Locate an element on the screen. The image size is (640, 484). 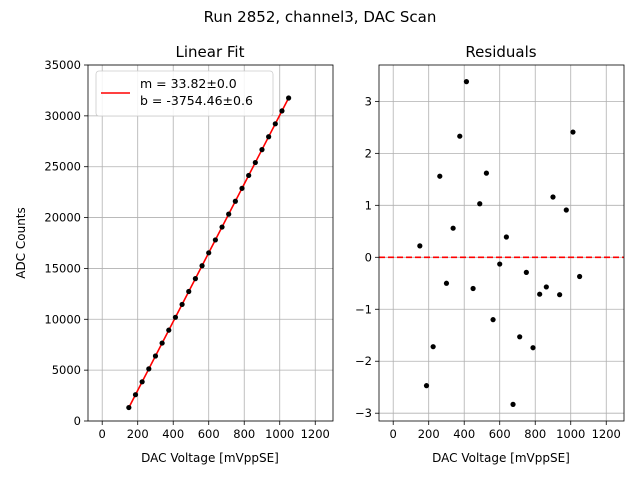
linear-fit-y-tick-label: 15000 is located at coordinates (62, 268).